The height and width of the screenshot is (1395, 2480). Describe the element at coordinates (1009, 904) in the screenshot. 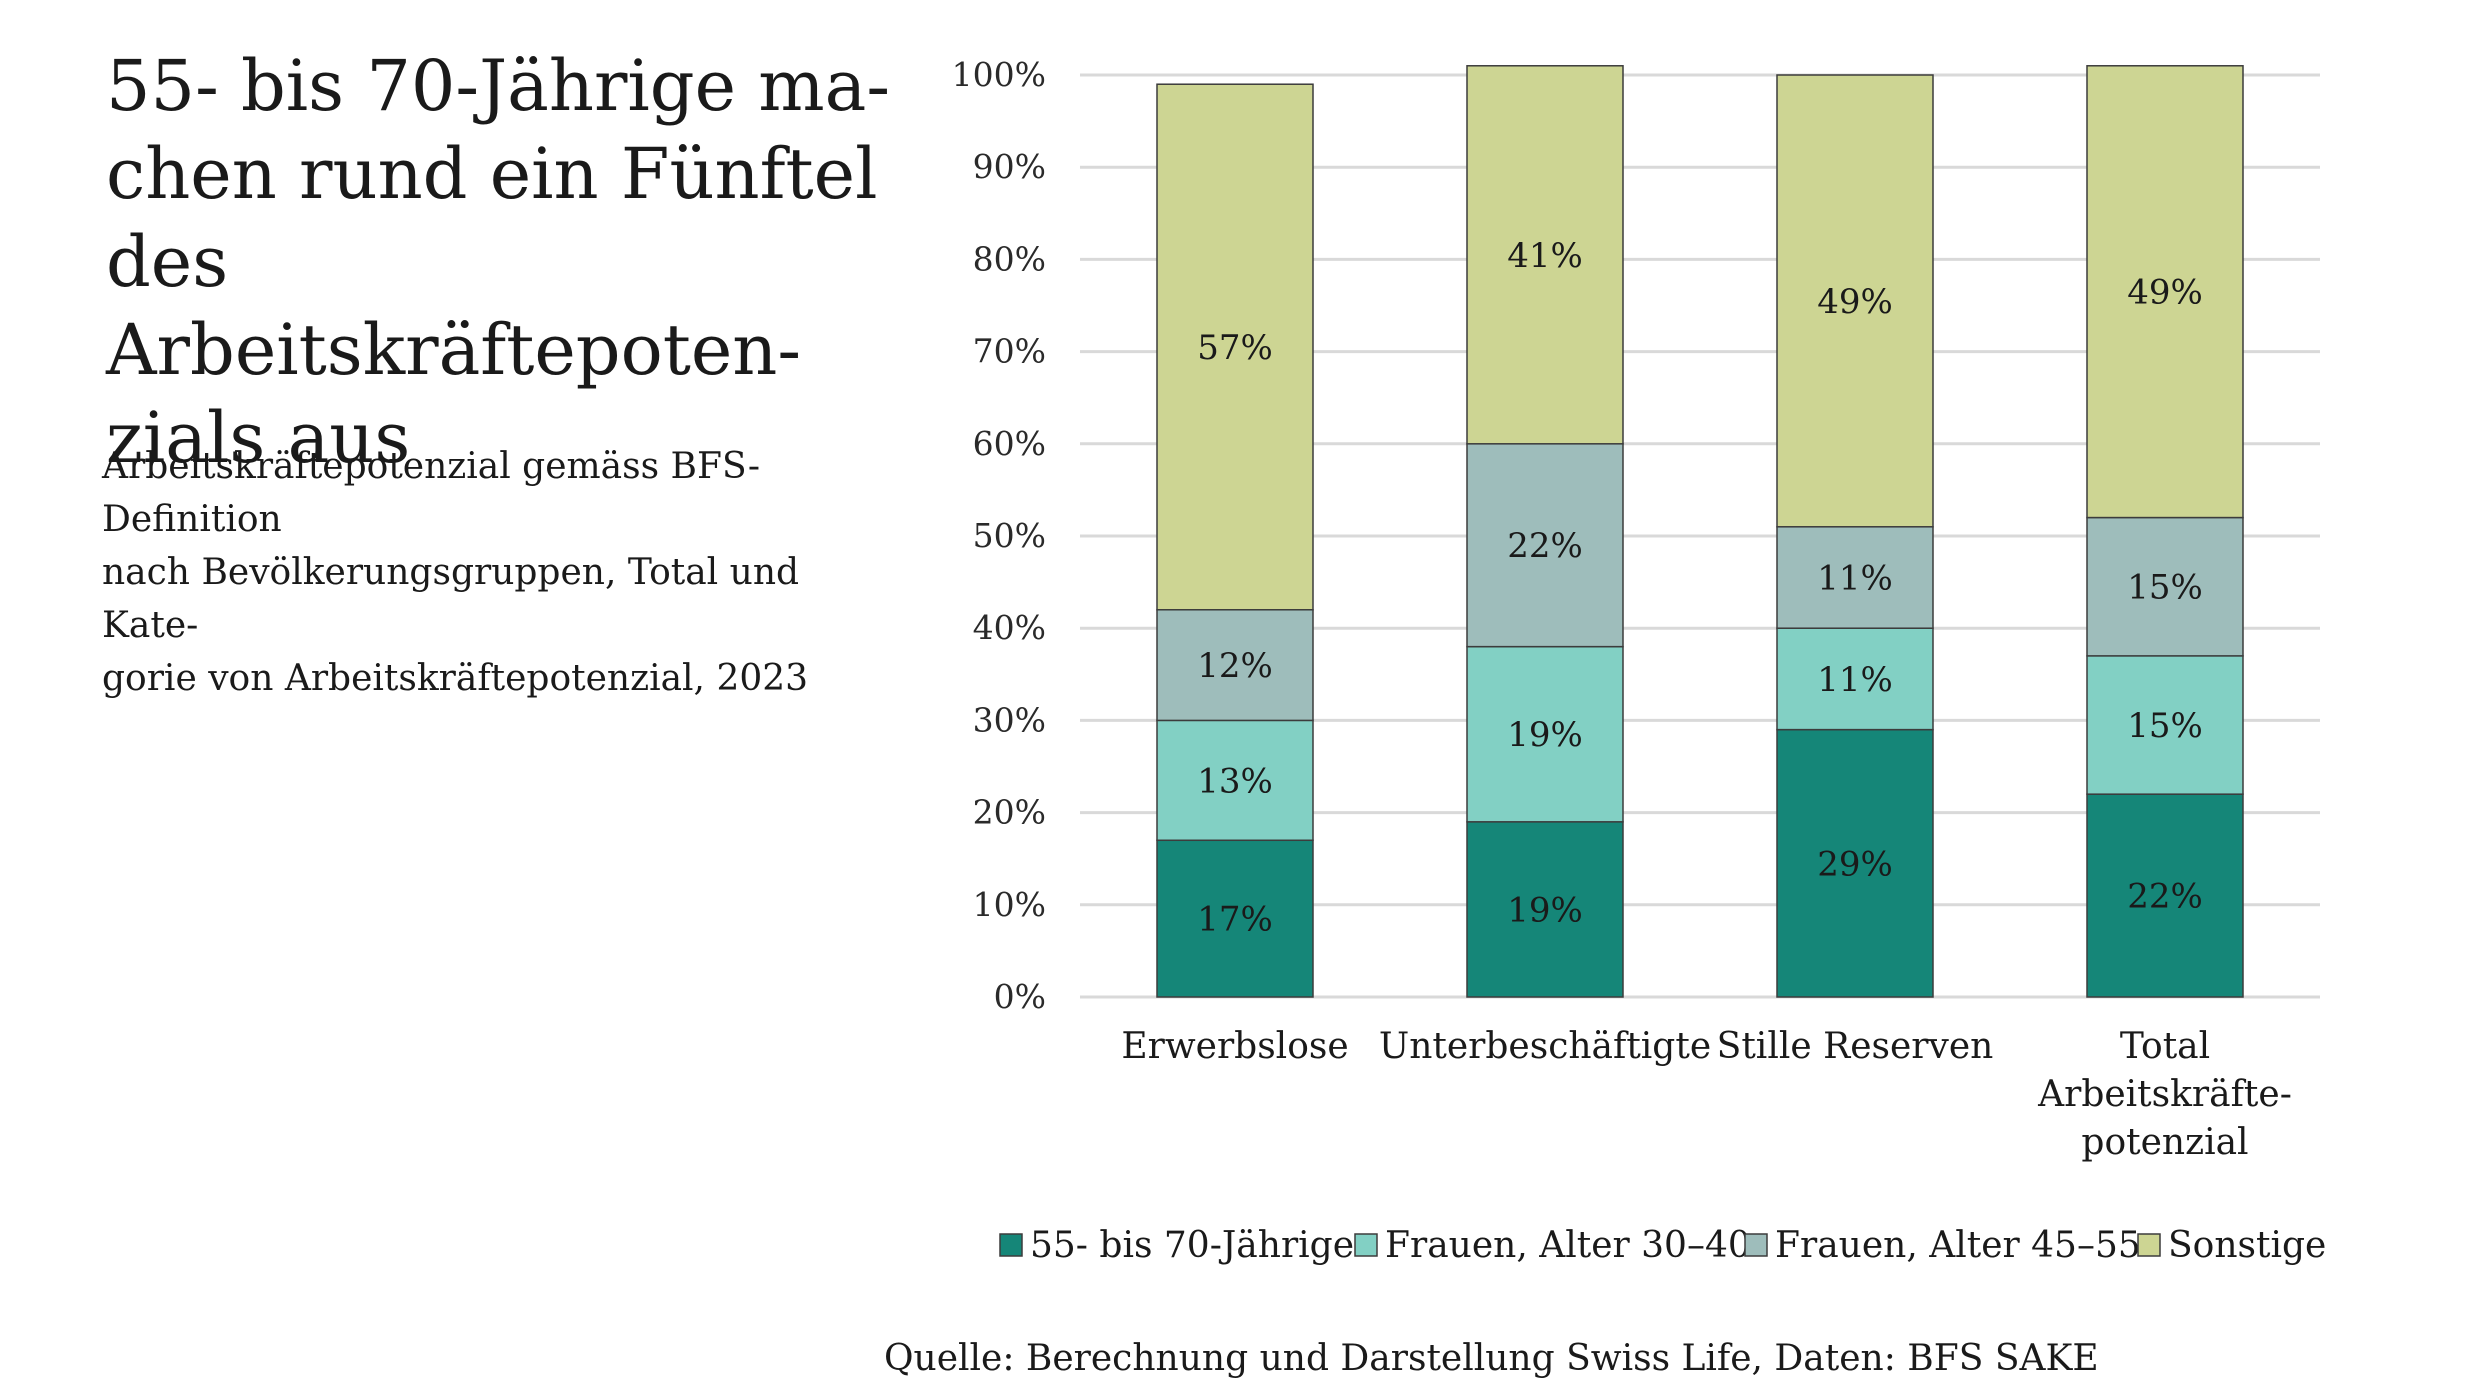

I see `y-tick-label: 10%` at that location.